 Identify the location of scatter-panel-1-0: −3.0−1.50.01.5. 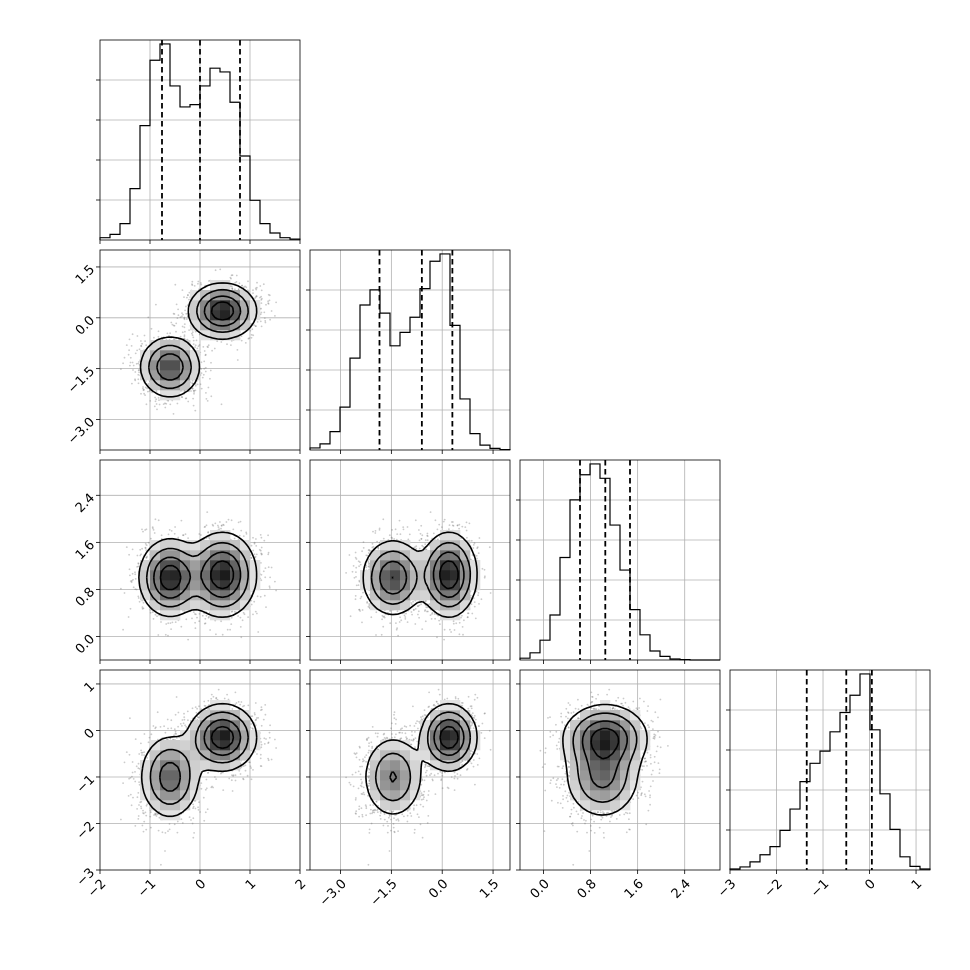
(183, 351).